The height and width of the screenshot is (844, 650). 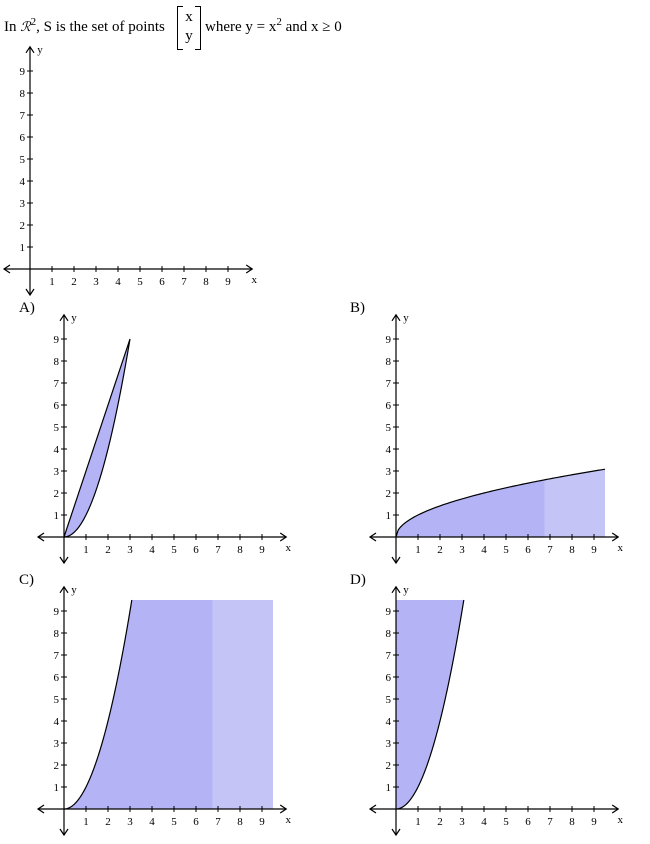 I want to click on option-b-graph: 1 2 3 4 5 6 7 8 9 1 2 3 4 5 6 7 8 9 x y, so click(x=497, y=441).